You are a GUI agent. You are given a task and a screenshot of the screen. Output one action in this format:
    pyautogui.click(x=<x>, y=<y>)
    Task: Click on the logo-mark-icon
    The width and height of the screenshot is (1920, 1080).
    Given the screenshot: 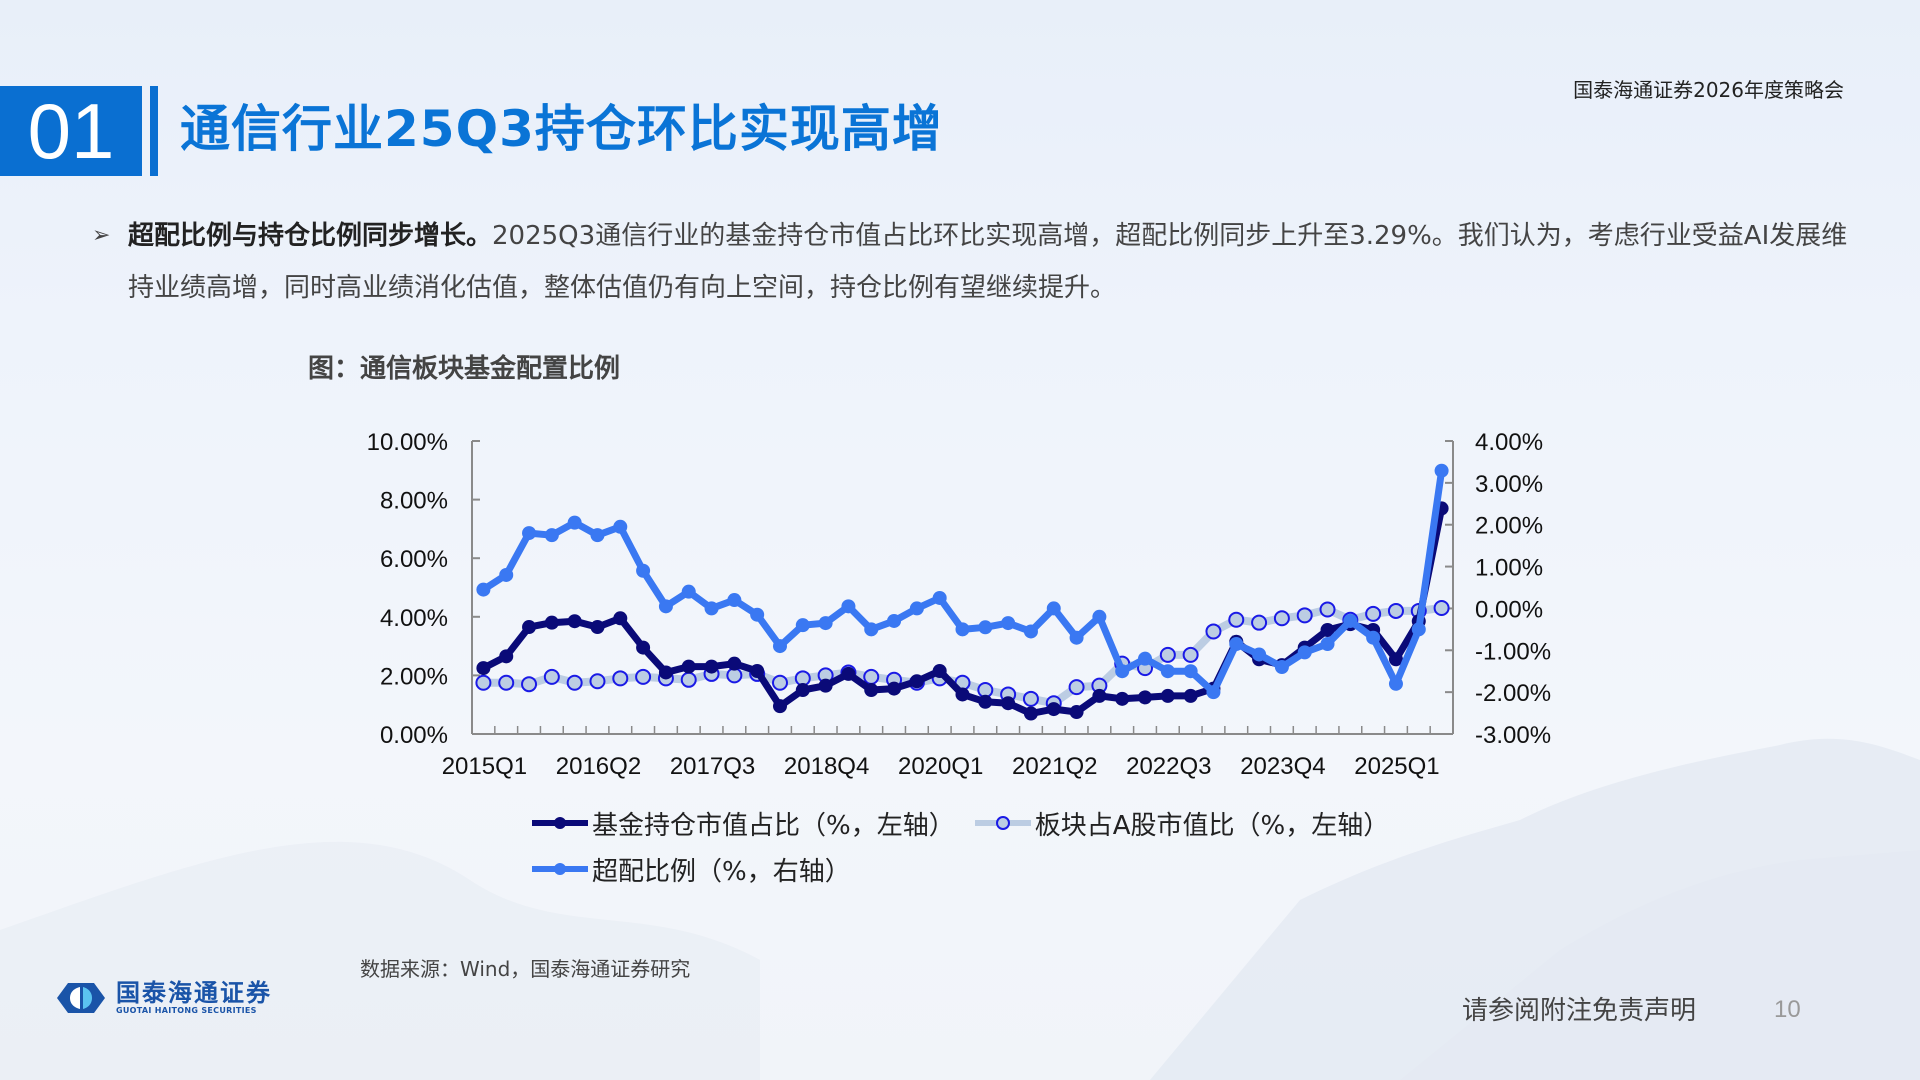 What is the action you would take?
    pyautogui.click(x=81, y=997)
    